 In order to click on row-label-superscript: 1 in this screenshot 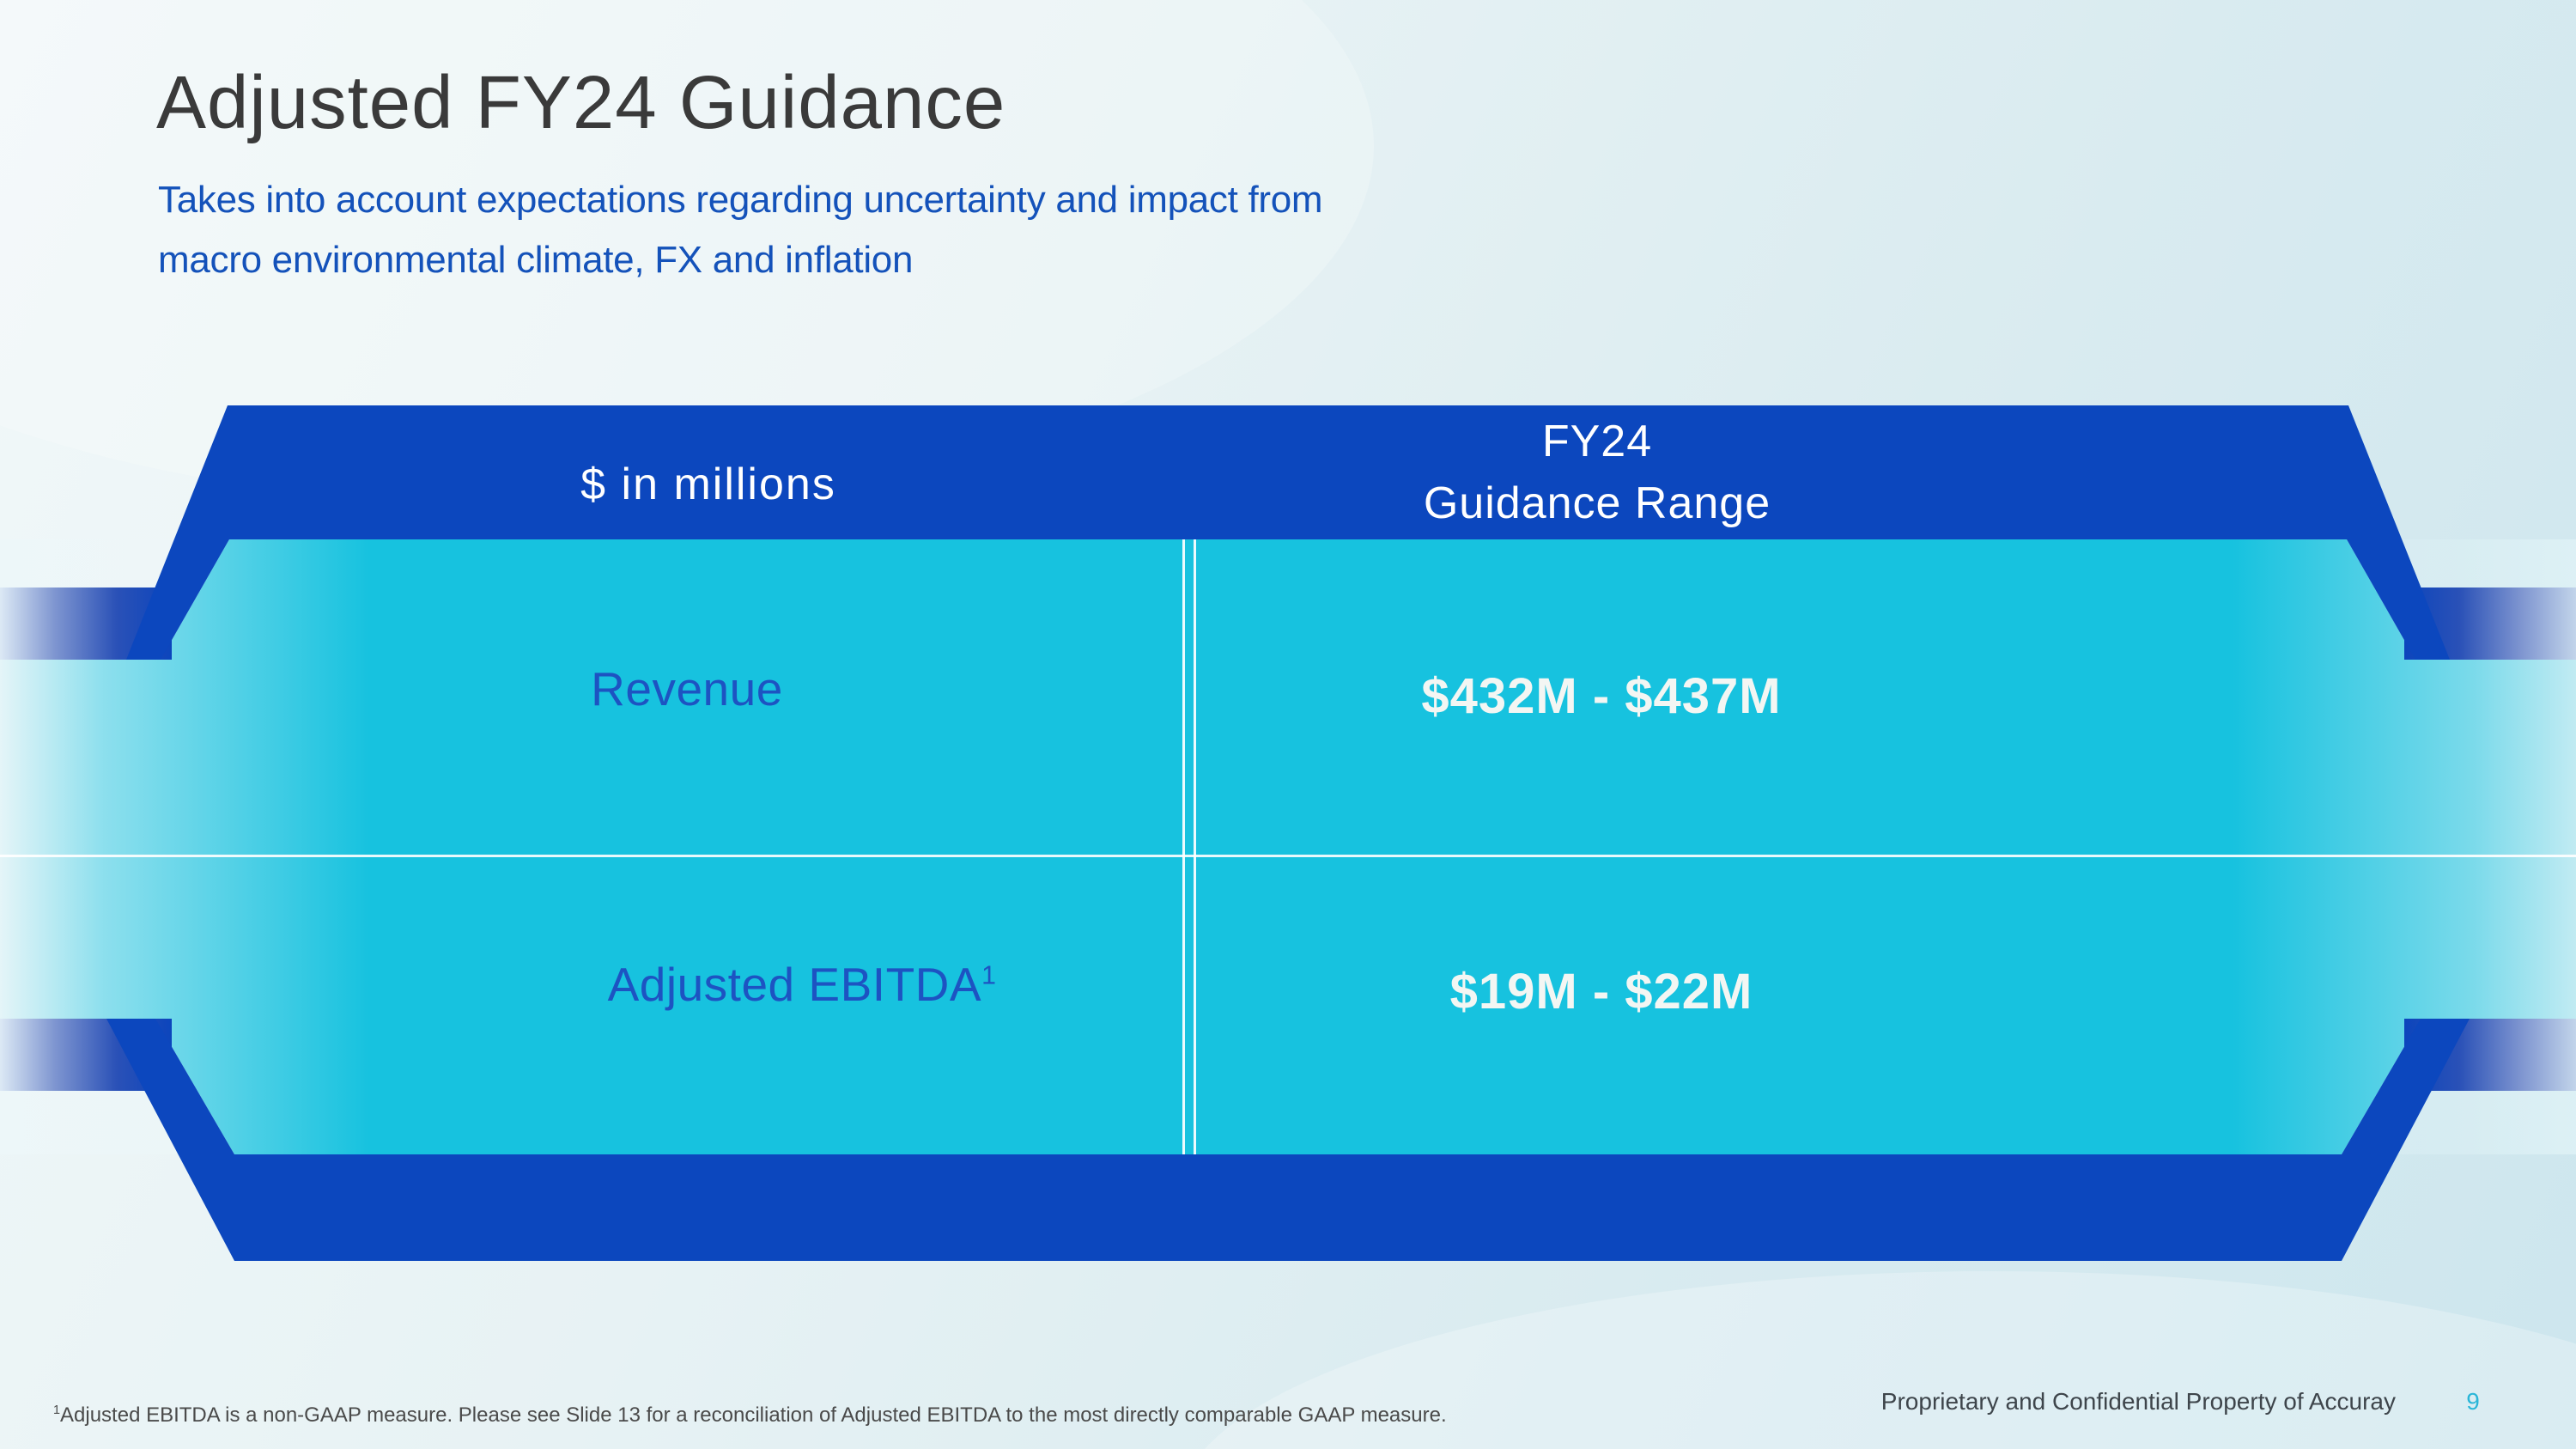, I will do `click(989, 975)`.